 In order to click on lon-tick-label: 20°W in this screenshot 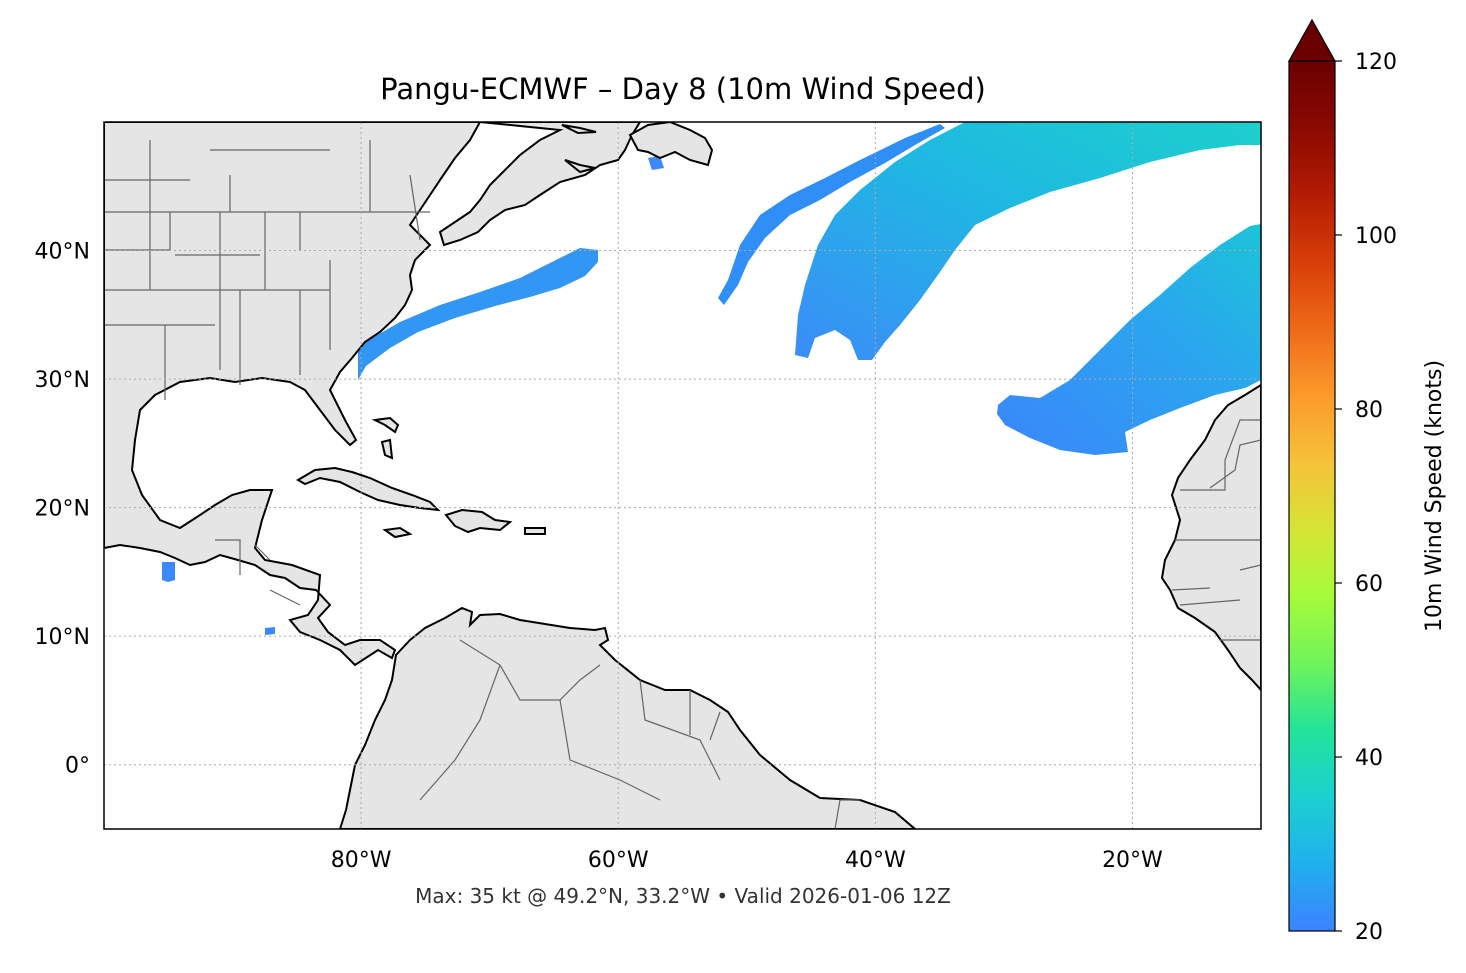, I will do `click(1132, 860)`.